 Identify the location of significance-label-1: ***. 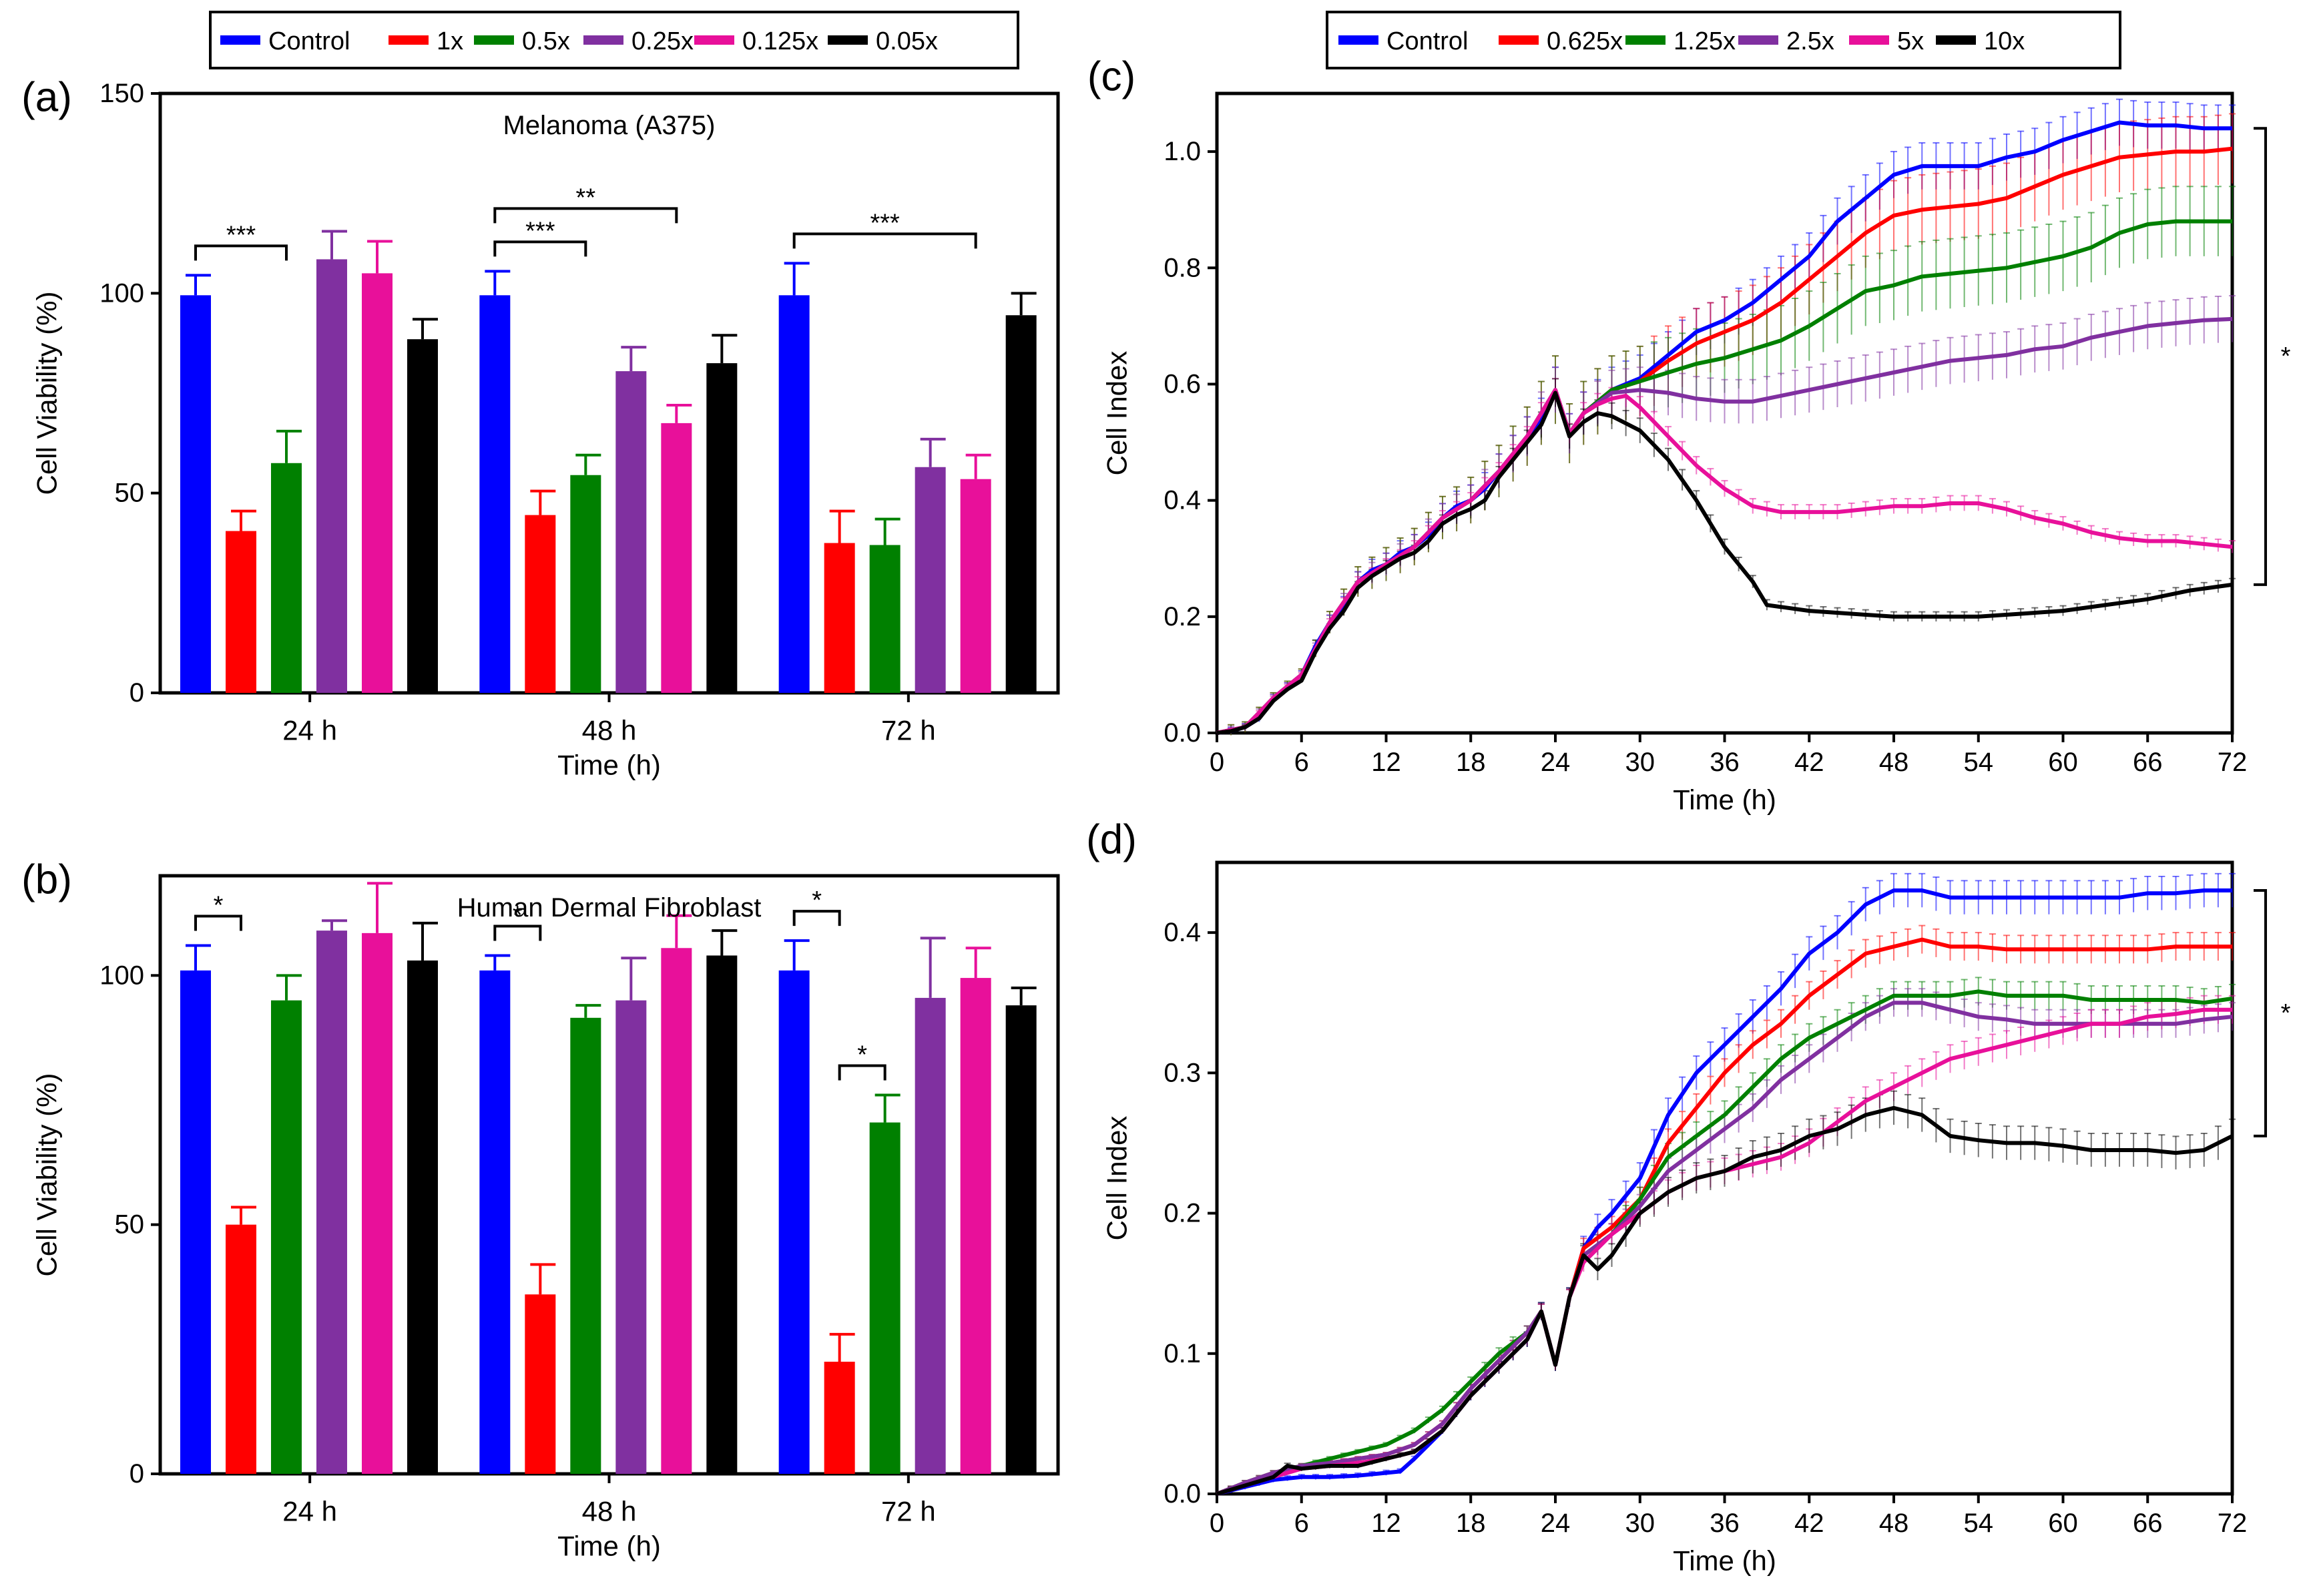
(540, 231).